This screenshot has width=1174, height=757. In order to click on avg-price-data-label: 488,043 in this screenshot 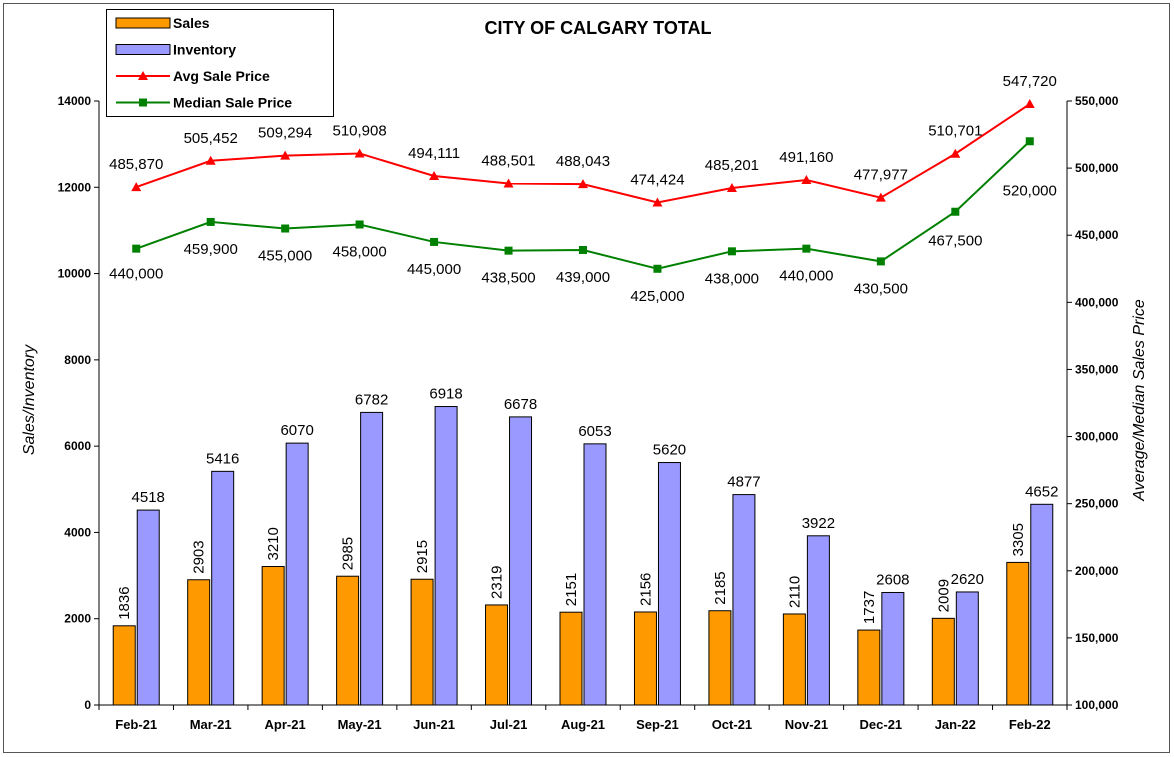, I will do `click(583, 161)`.